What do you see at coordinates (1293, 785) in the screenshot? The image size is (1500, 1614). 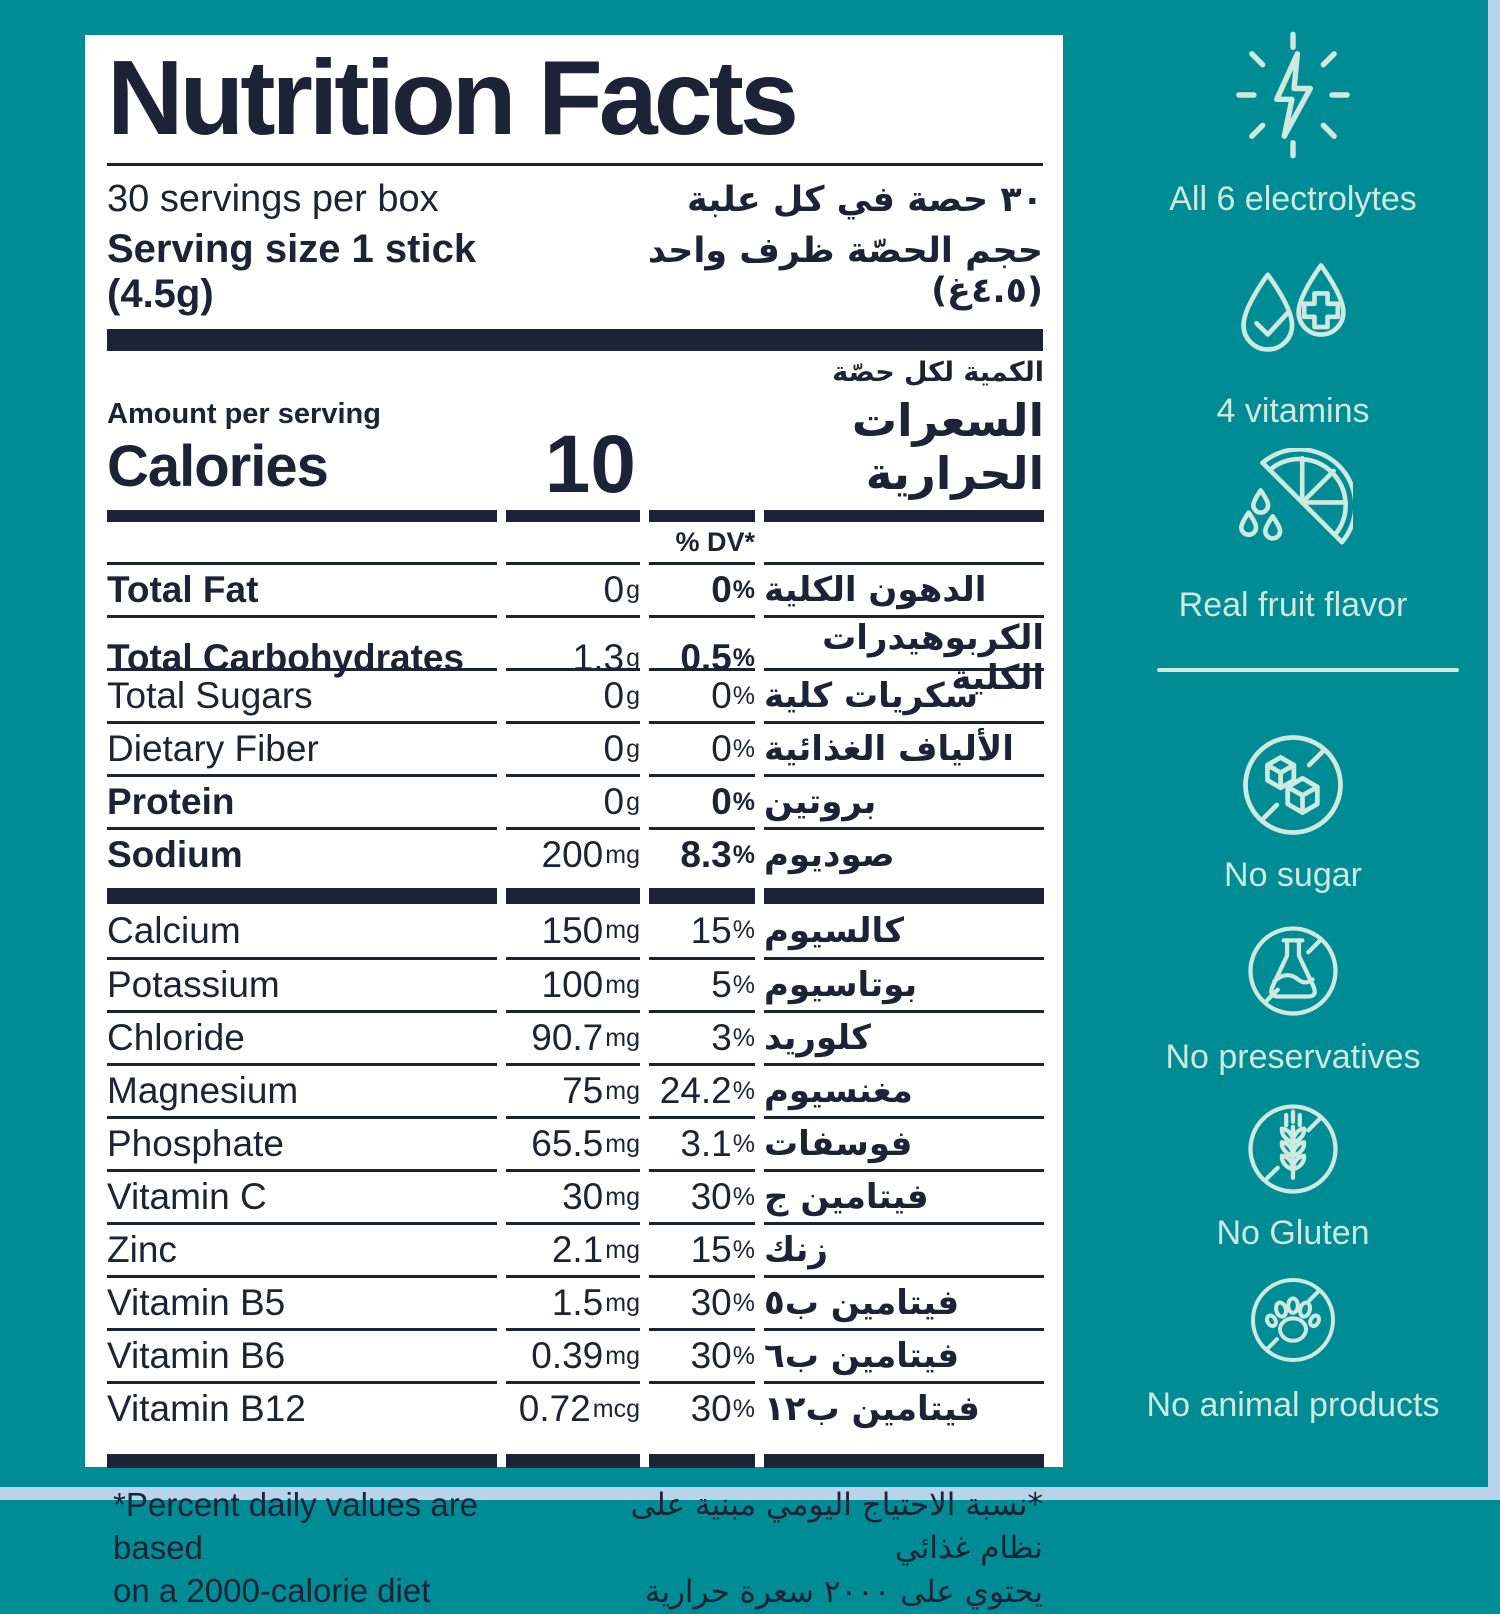 I see `no-sugar-icon` at bounding box center [1293, 785].